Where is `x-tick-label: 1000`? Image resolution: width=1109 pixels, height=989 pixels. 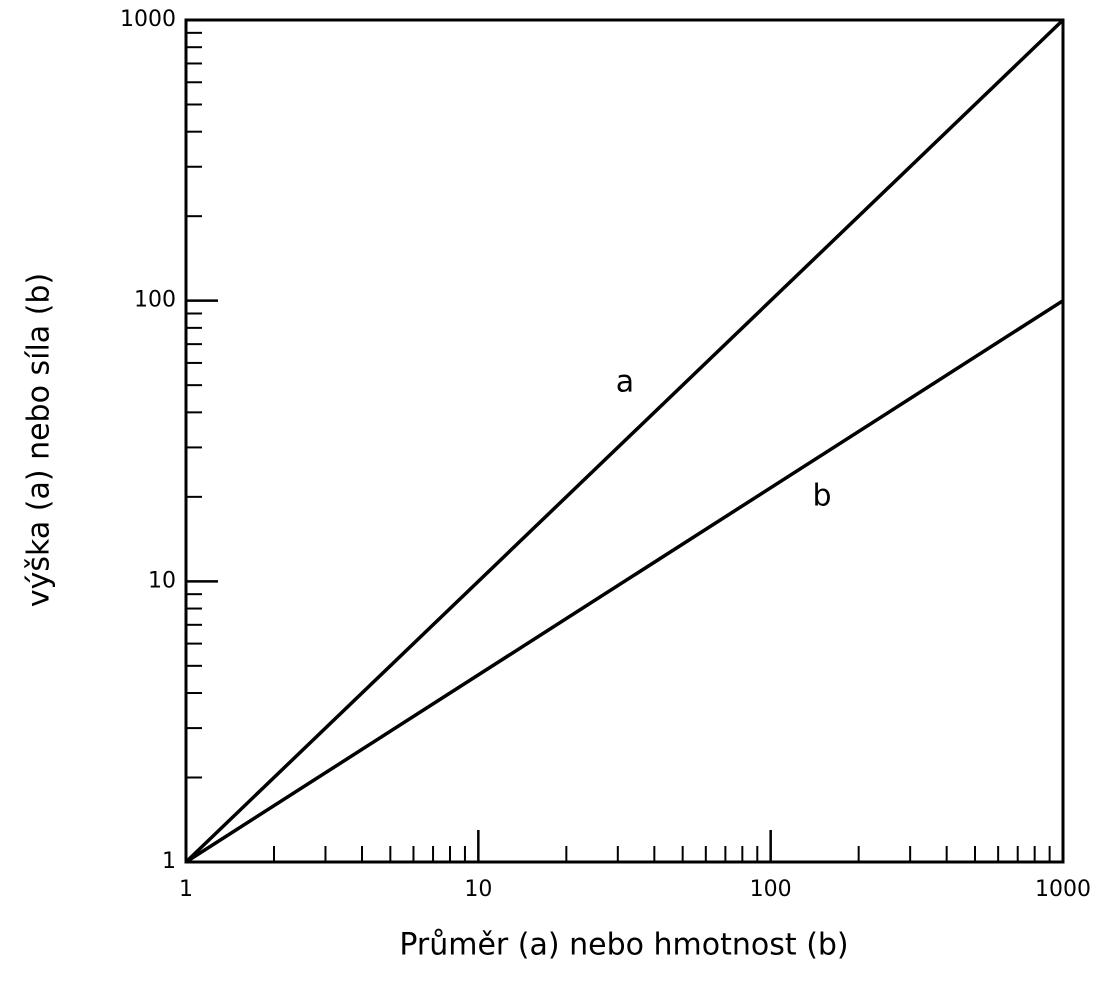
x-tick-label: 1000 is located at coordinates (1063, 889).